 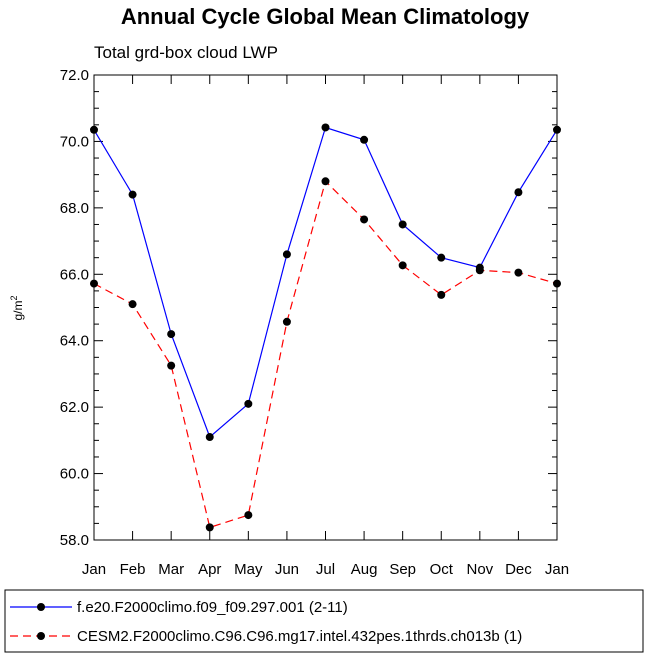 What do you see at coordinates (74, 141) in the screenshot?
I see `y-tick-label: 70.0` at bounding box center [74, 141].